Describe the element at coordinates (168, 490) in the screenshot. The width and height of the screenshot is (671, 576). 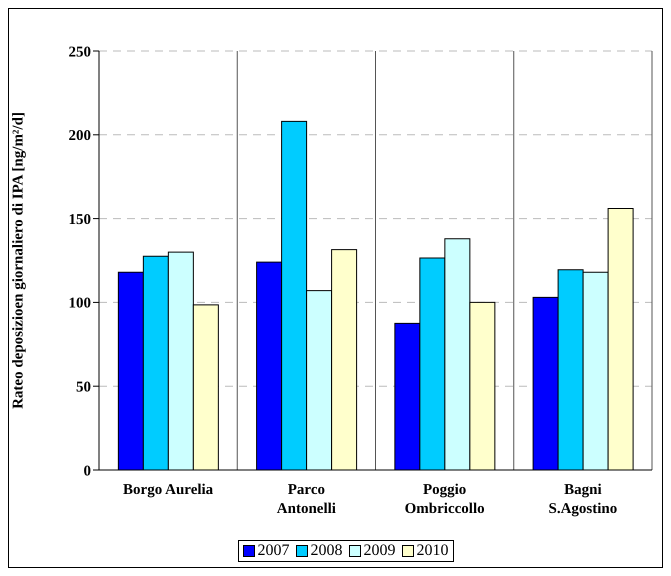
I see `x-tick-label: Borgo Aurelia` at that location.